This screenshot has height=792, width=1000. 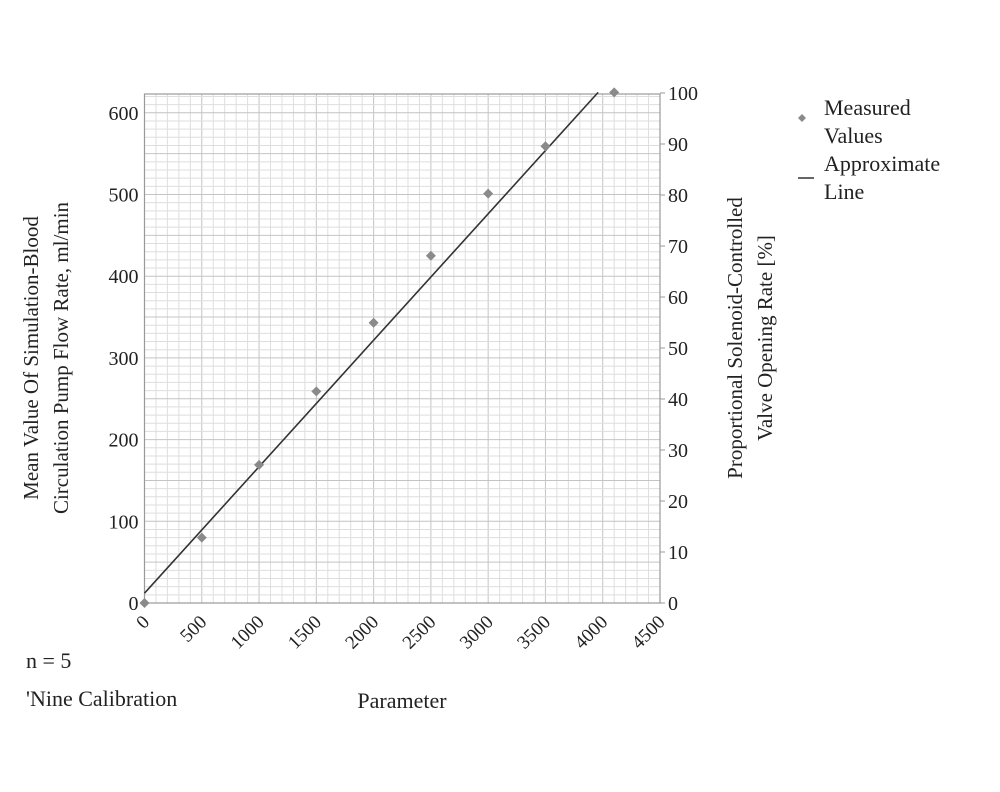 I want to click on y2-tick-label: 0, so click(x=673, y=604).